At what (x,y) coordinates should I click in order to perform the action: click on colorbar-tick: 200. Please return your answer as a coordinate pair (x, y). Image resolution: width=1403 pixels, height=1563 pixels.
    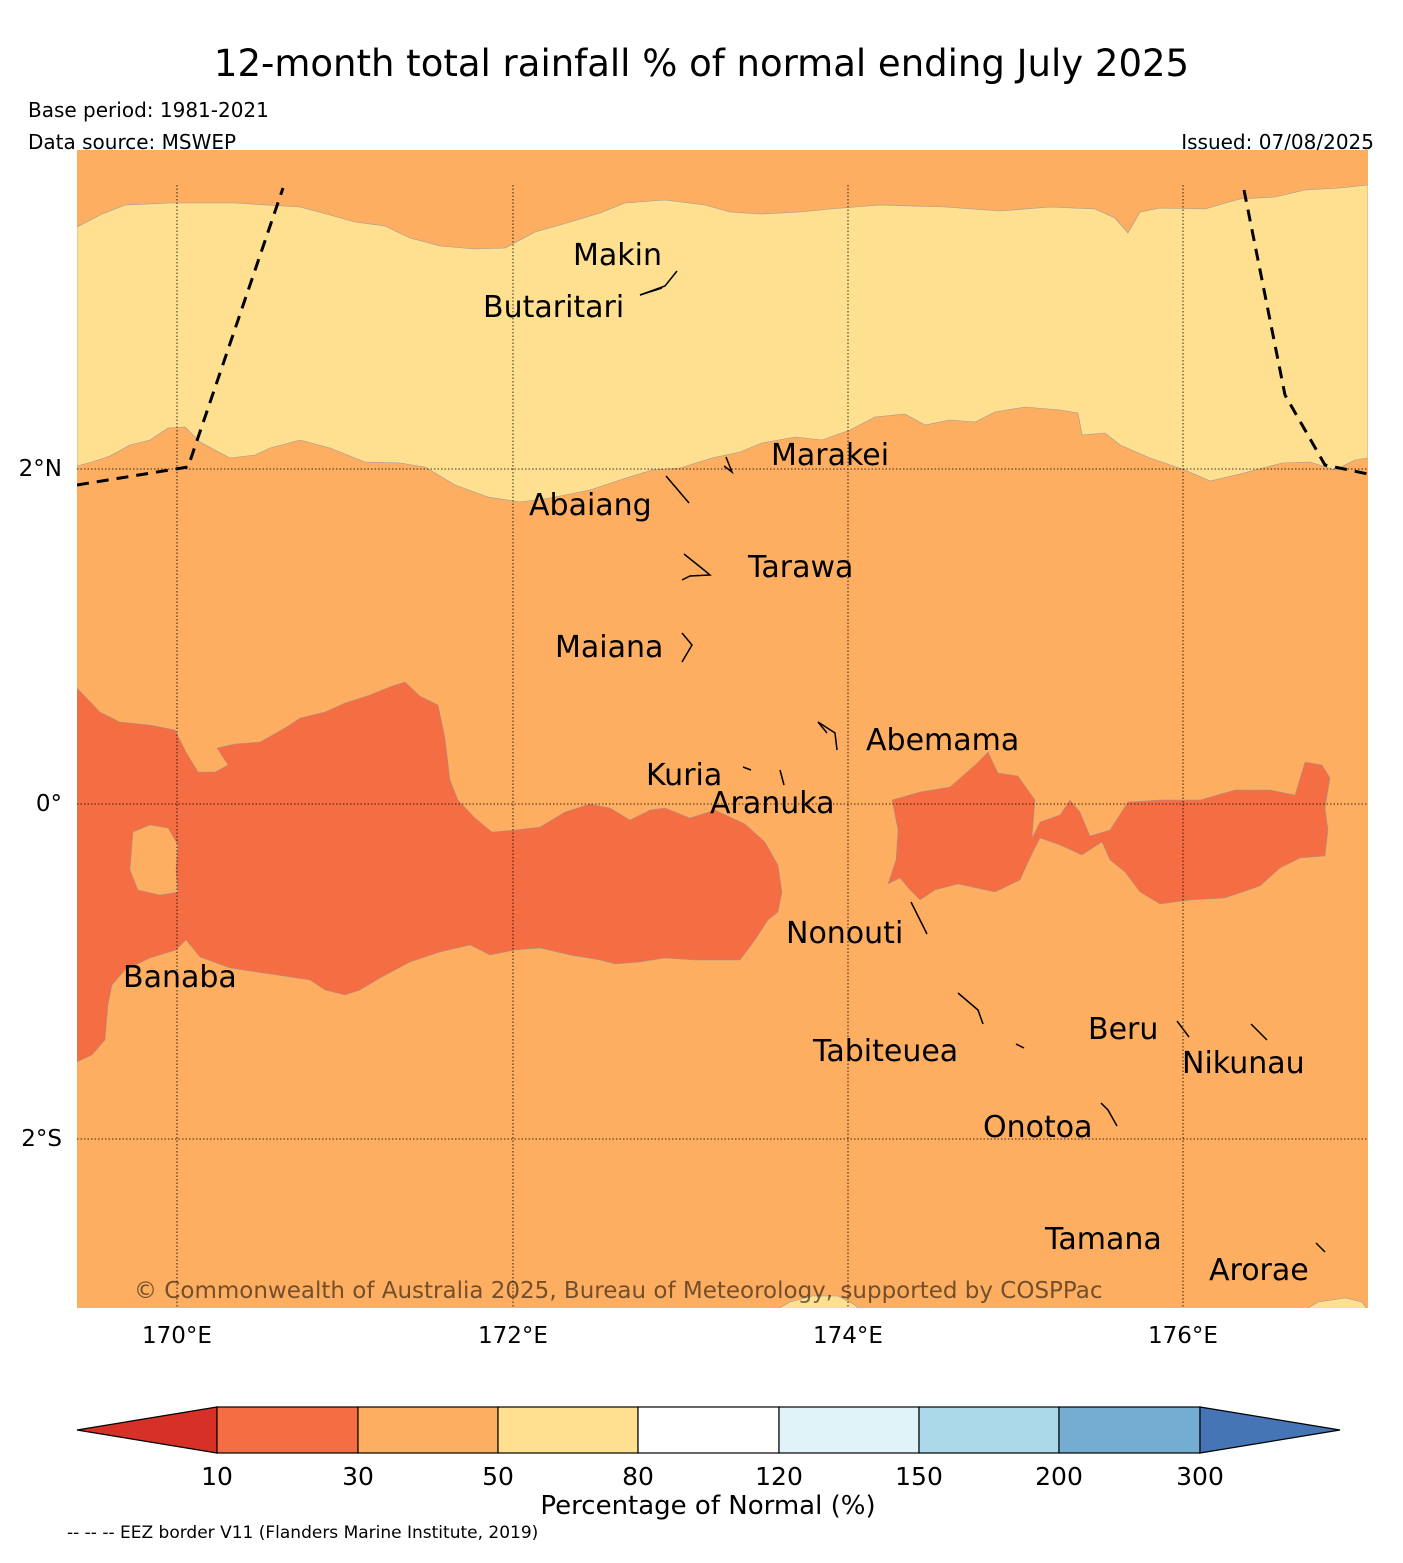
    Looking at the image, I should click on (1059, 1476).